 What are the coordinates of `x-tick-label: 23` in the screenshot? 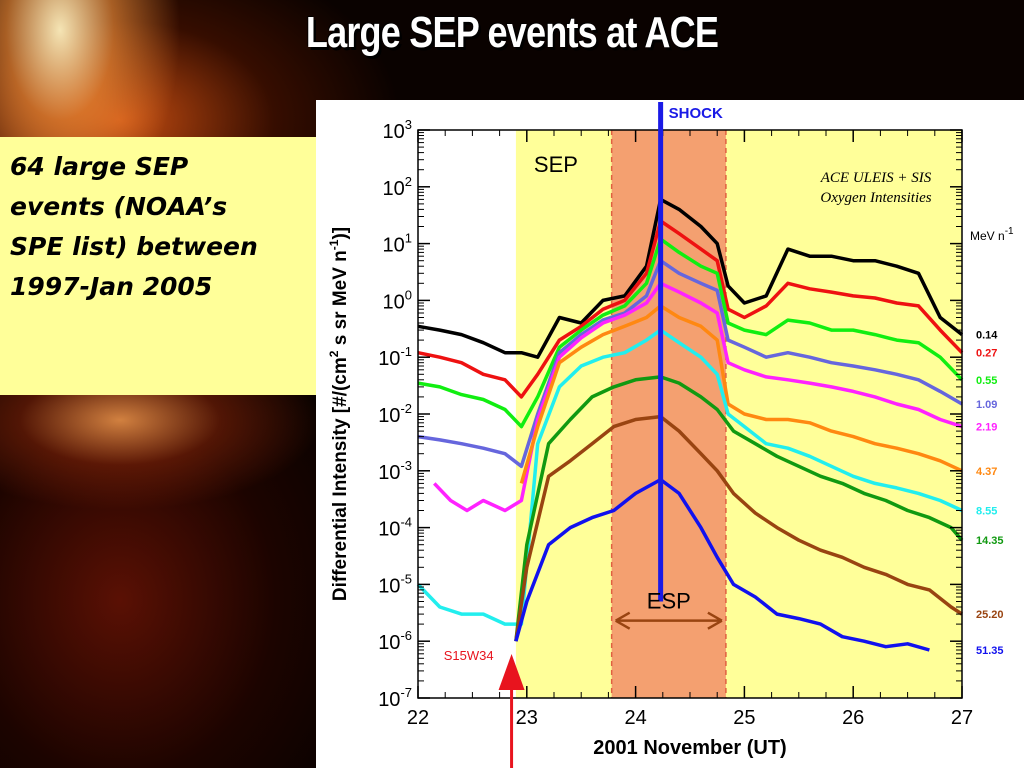 It's located at (527, 718).